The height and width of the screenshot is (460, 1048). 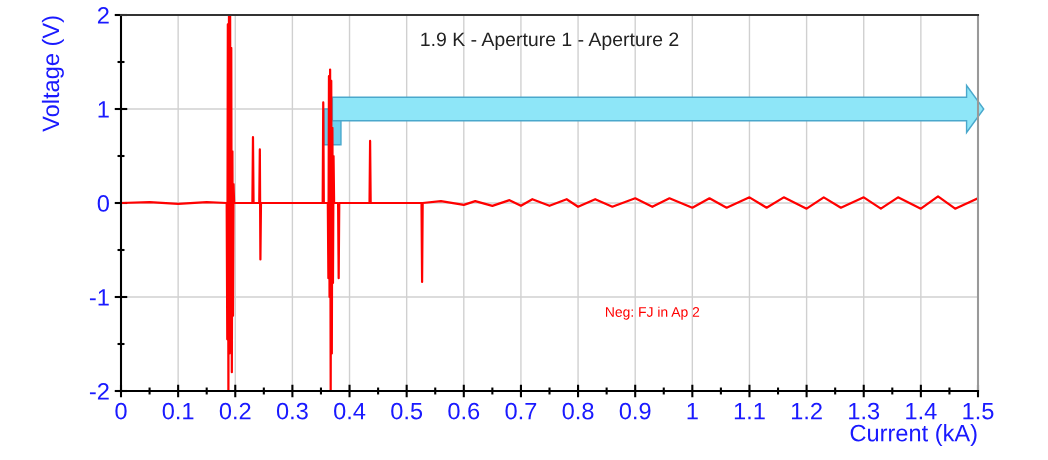 What do you see at coordinates (292, 411) in the screenshot?
I see `x-tick-label: 0.3` at bounding box center [292, 411].